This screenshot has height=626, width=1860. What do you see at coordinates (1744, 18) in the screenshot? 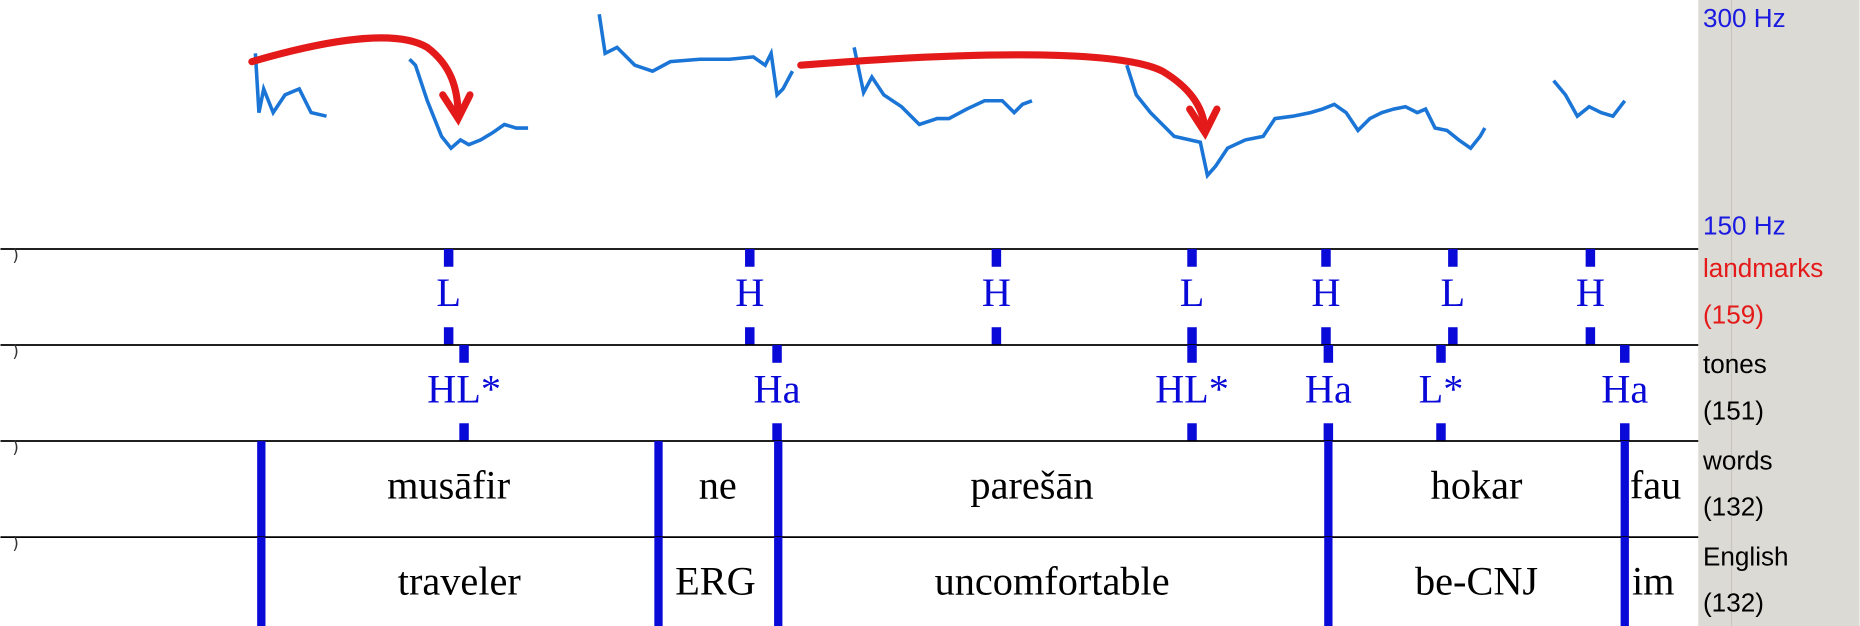
I see `pitch-top-label: 300 Hz` at bounding box center [1744, 18].